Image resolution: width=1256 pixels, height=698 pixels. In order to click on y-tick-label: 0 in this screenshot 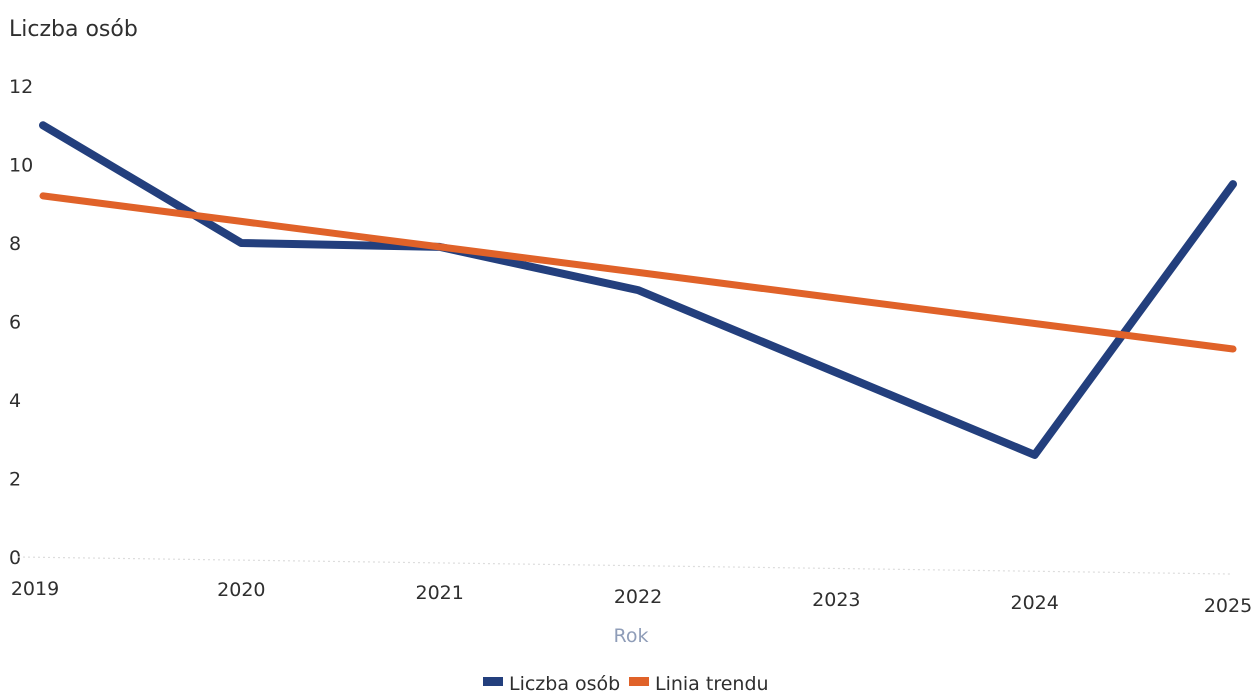, I will do `click(15, 558)`.